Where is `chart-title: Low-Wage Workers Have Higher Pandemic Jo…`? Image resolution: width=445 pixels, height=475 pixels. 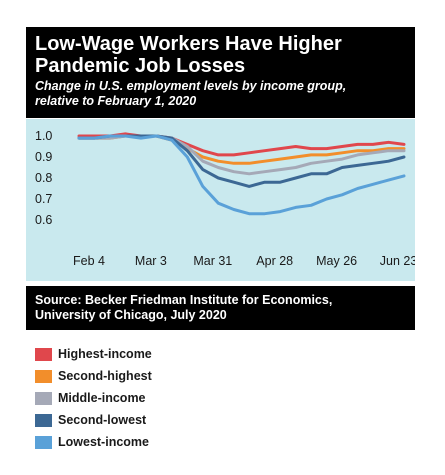
chart-title: Low-Wage Workers Have Higher Pandemic Jo… is located at coordinates (221, 55).